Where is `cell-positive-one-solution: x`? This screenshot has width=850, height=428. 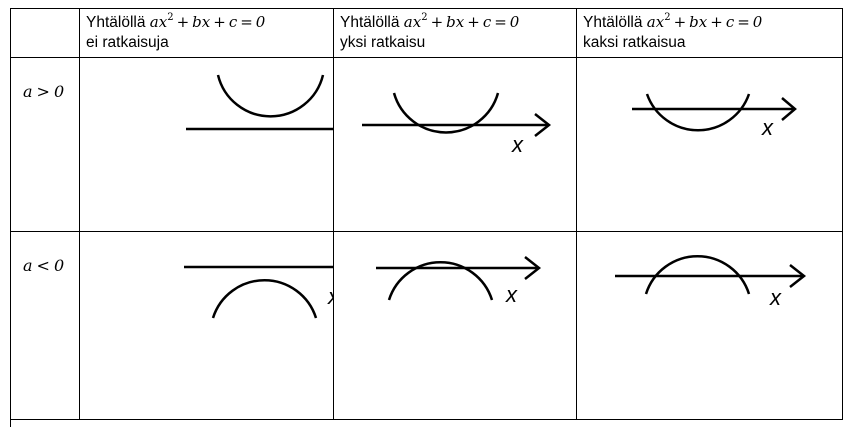 cell-positive-one-solution: x is located at coordinates (455, 144).